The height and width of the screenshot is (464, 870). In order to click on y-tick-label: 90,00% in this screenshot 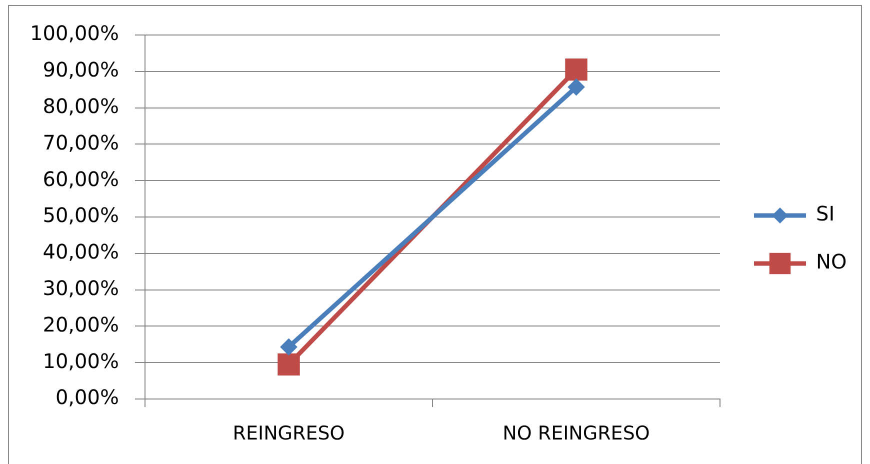, I will do `click(80, 70)`.